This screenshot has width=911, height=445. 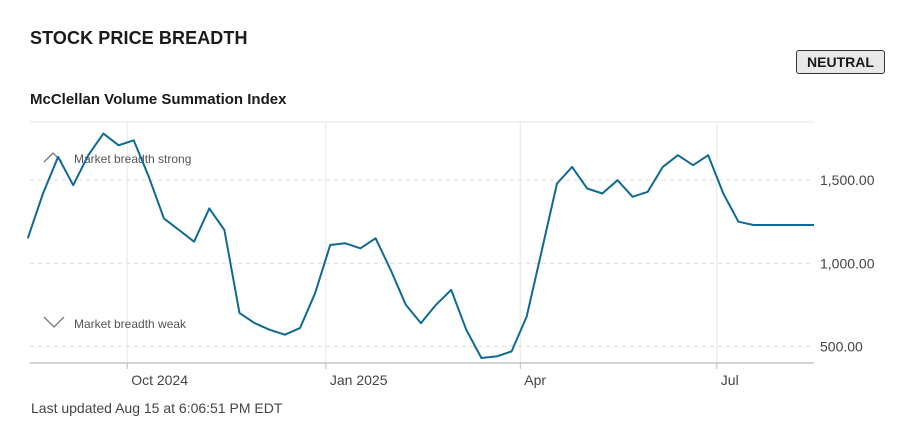 I want to click on status-badge: NEUTRAL, so click(x=840, y=62).